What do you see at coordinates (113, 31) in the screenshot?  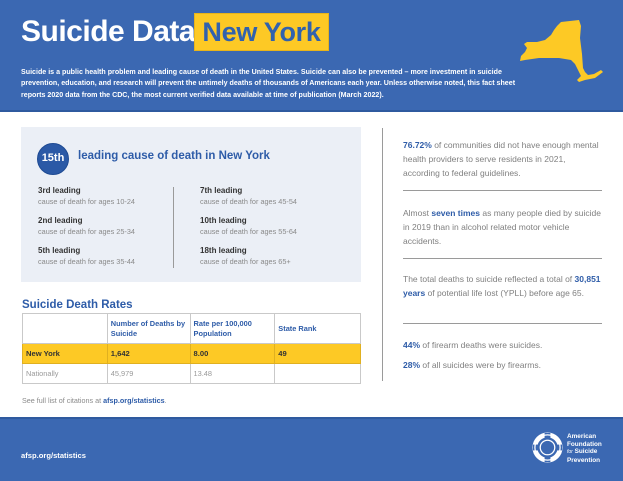 I see `page-title: Suicide Data:` at bounding box center [113, 31].